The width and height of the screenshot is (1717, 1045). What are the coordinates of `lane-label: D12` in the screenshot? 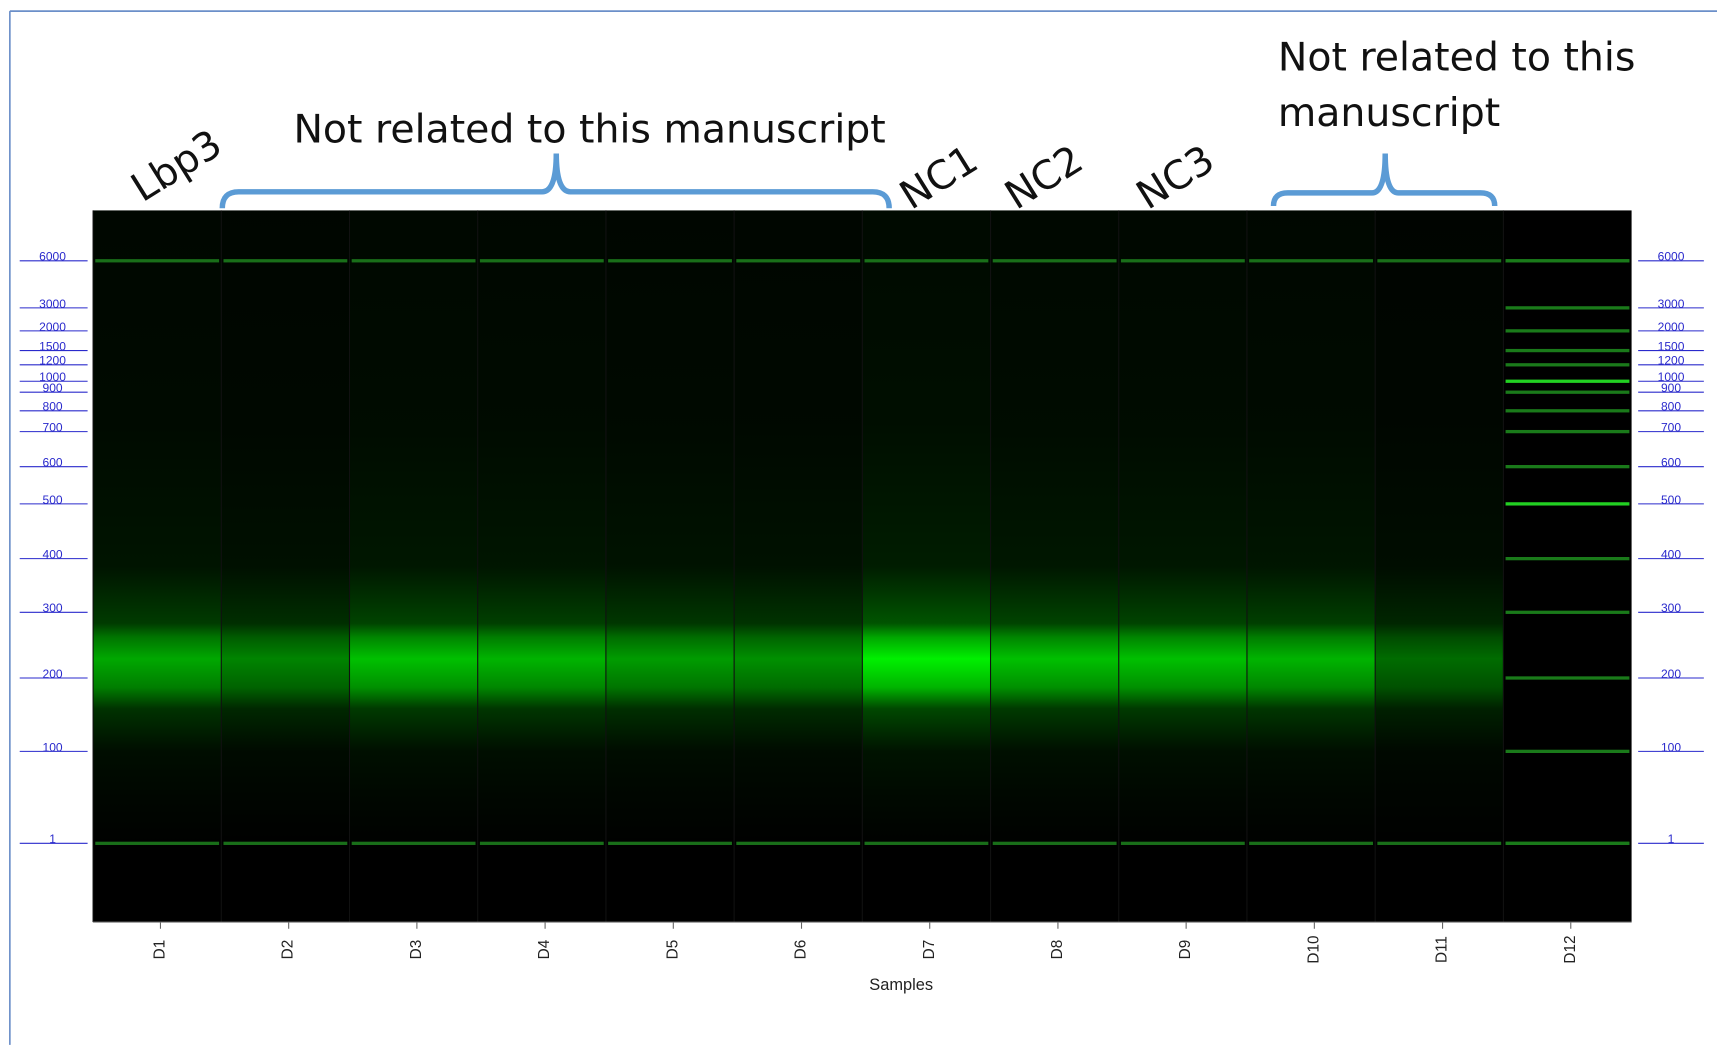 It's located at (1570, 949).